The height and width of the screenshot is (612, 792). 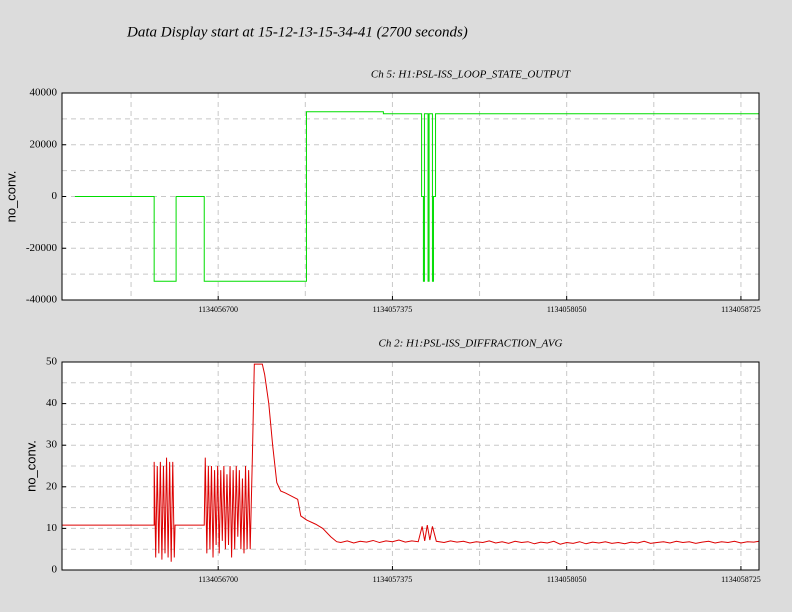 I want to click on y-tick-label: 40000, so click(x=44, y=93).